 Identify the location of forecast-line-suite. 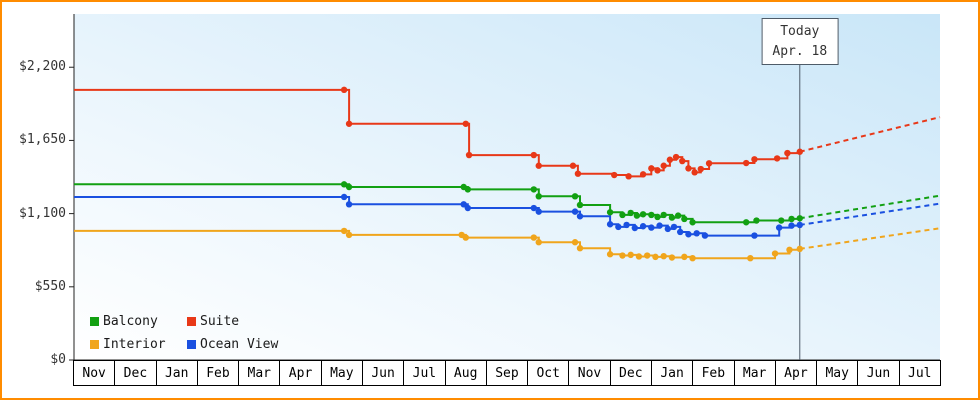
(870, 134).